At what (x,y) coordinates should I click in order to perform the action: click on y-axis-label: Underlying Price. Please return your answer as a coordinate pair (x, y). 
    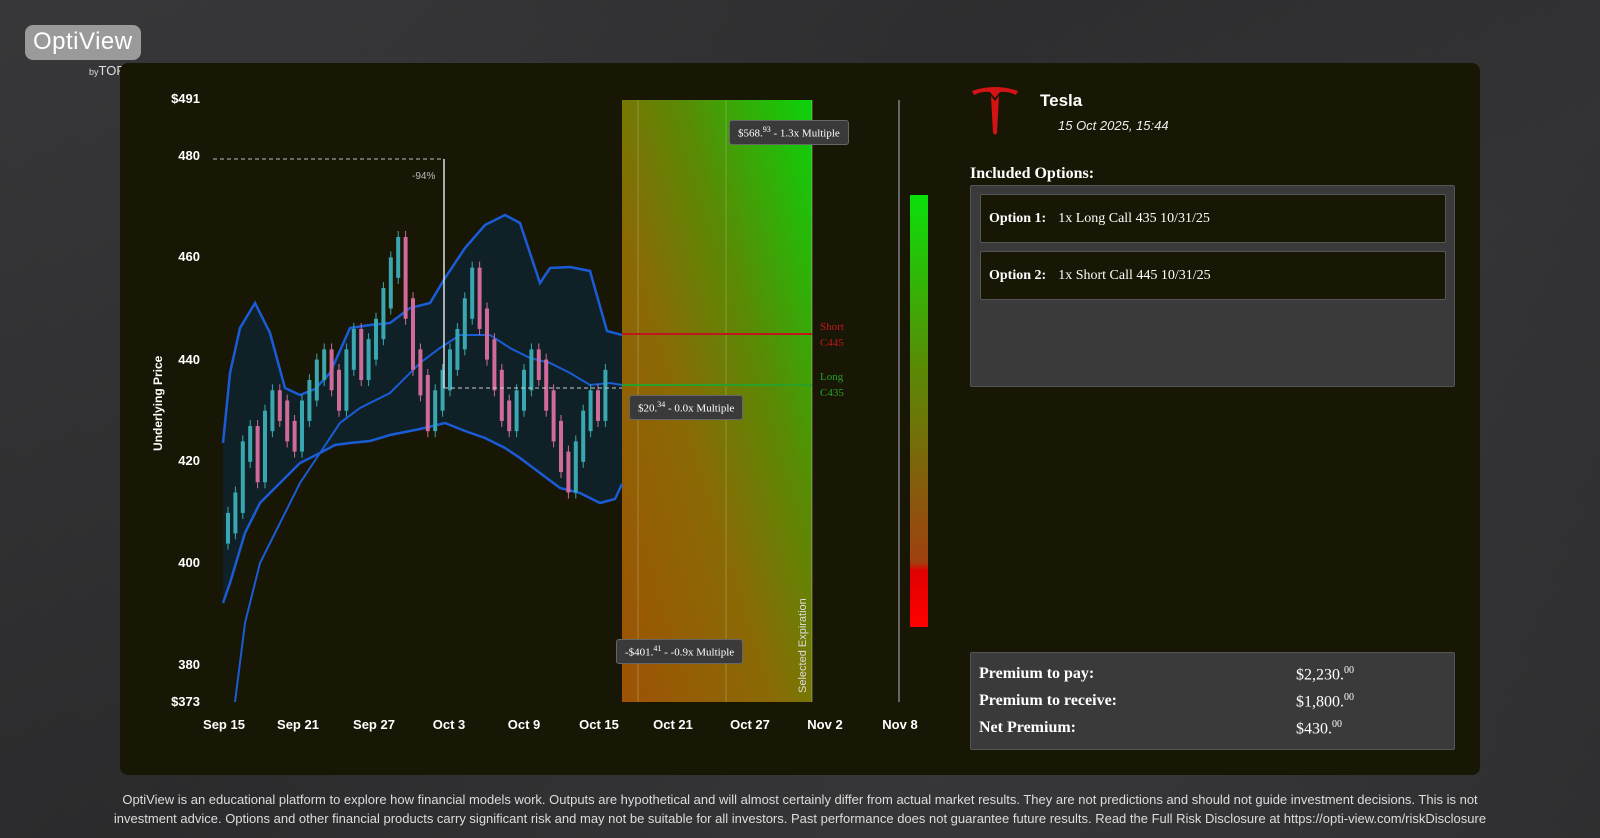
    Looking at the image, I should click on (158, 403).